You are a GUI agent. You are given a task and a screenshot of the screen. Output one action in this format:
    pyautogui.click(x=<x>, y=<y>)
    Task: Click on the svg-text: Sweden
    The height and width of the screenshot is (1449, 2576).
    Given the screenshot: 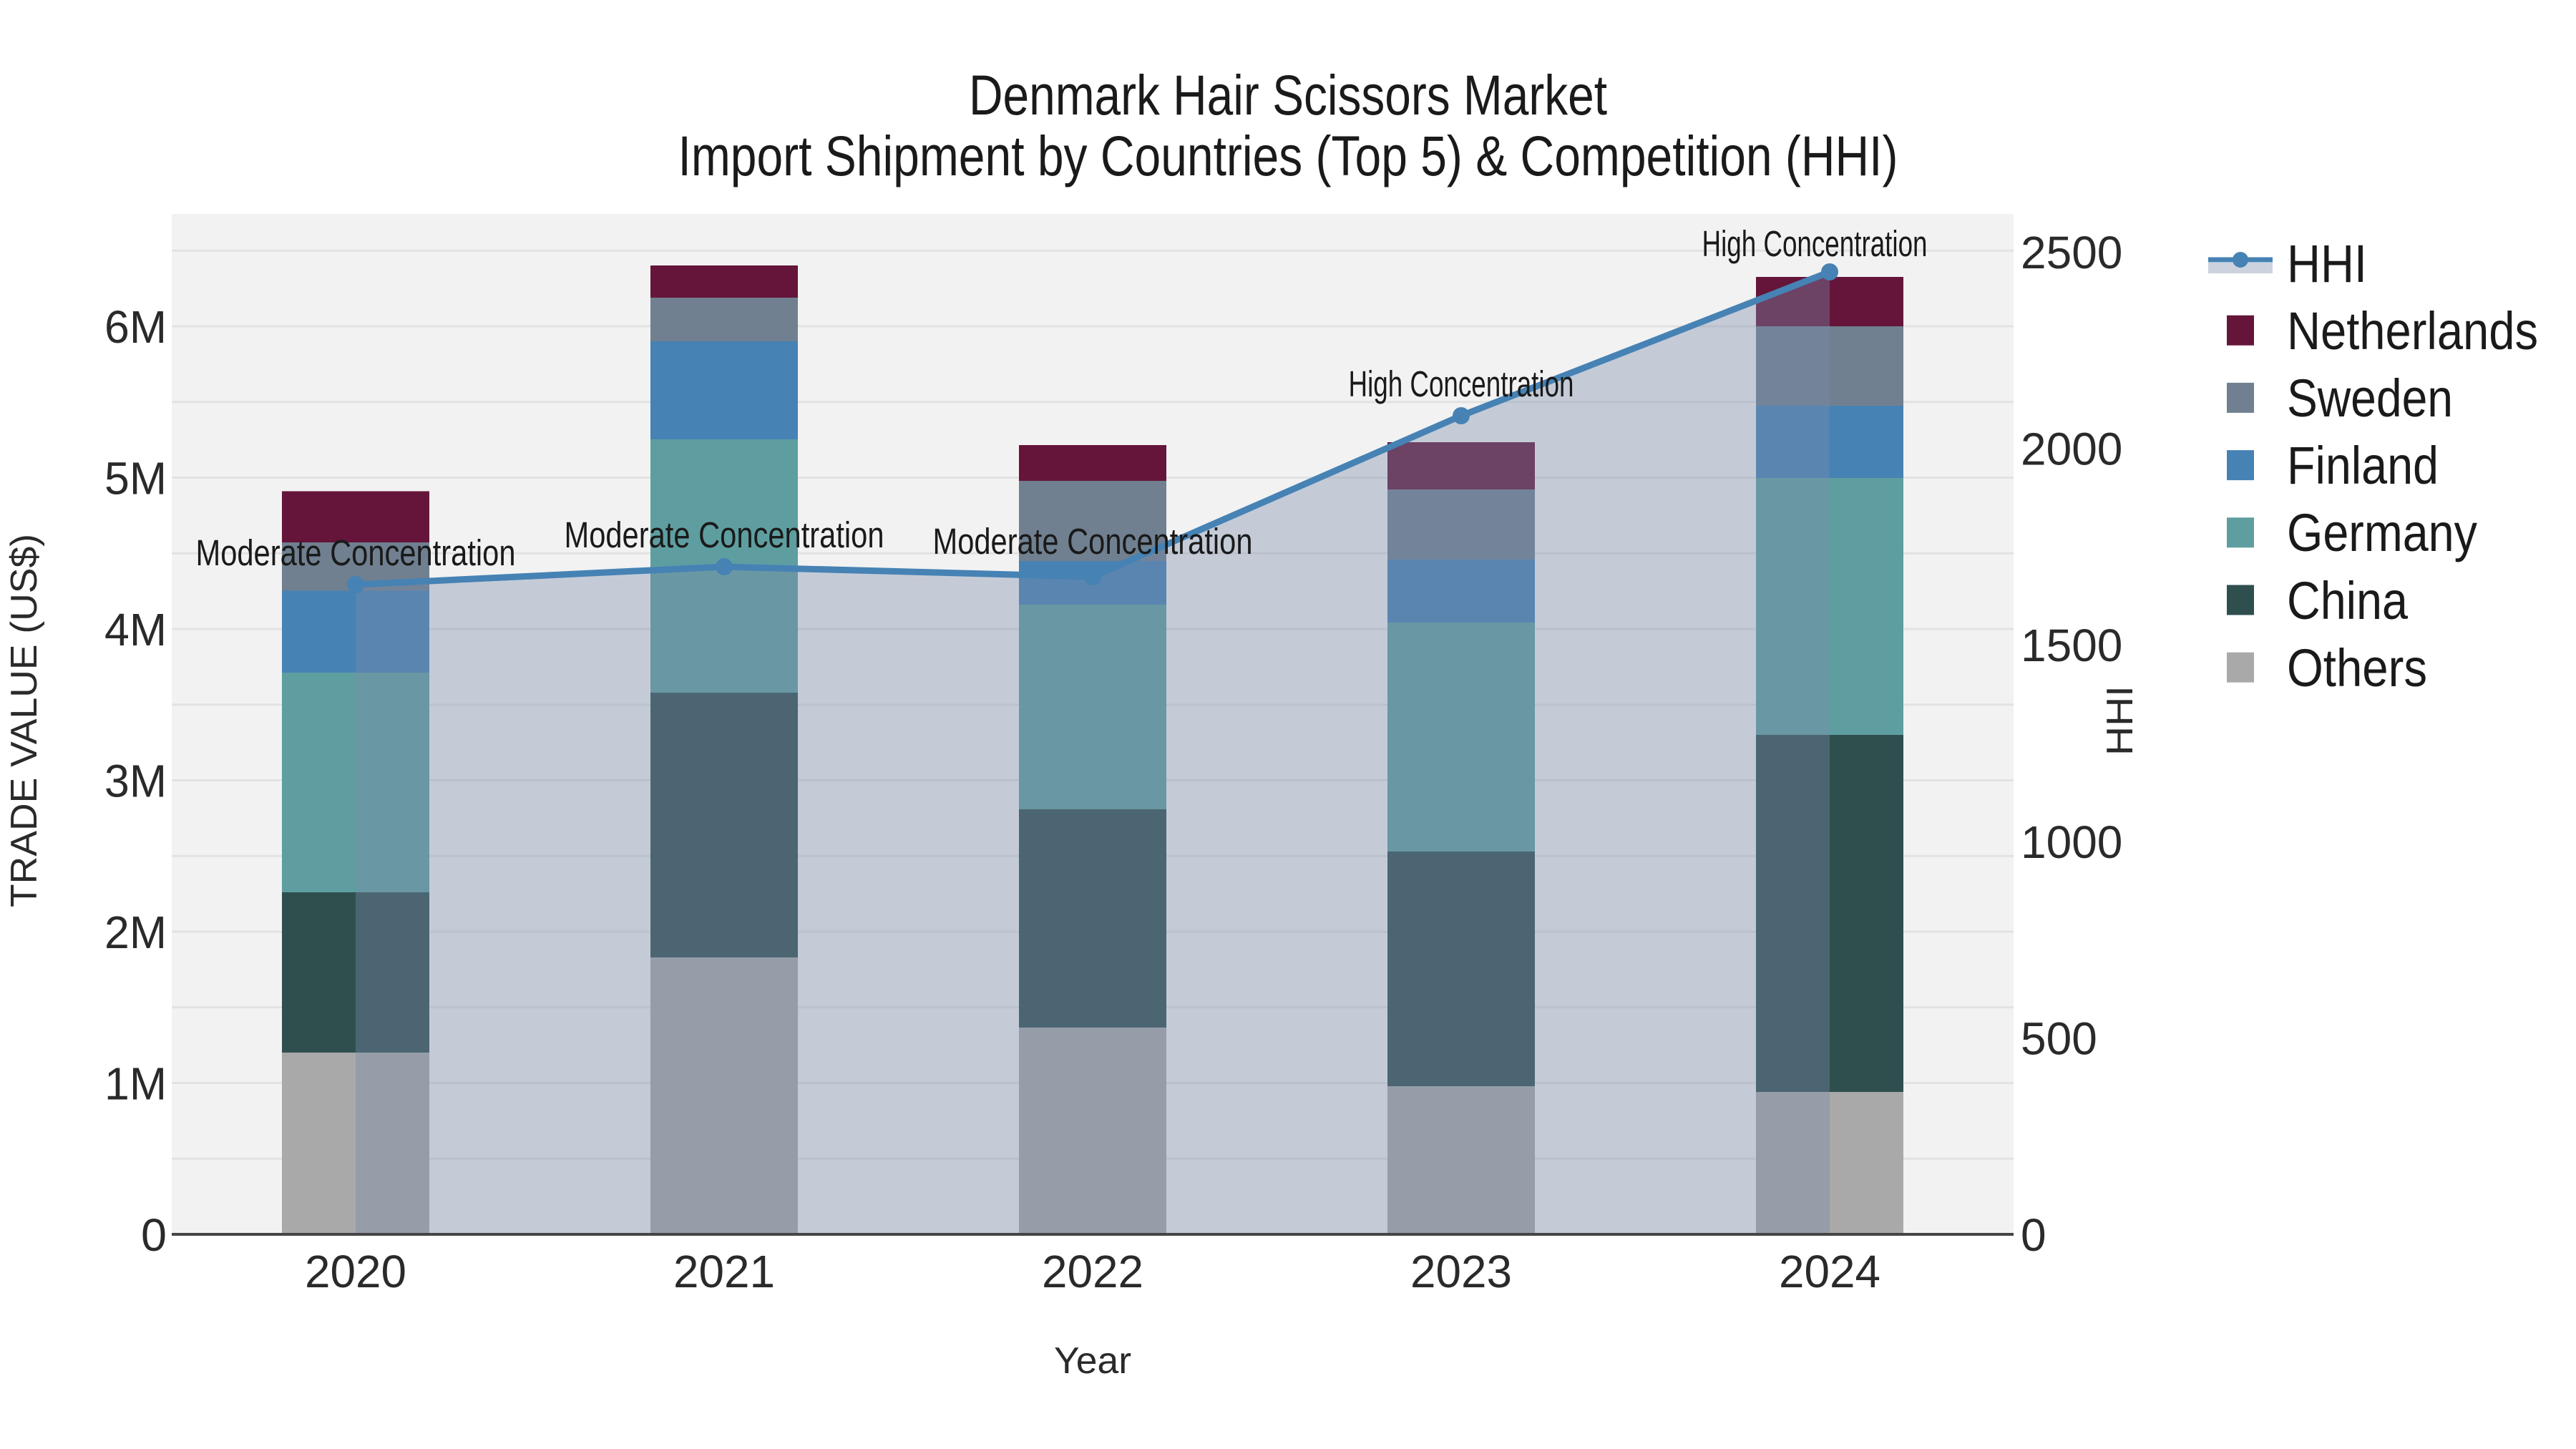 What is the action you would take?
    pyautogui.click(x=2370, y=398)
    